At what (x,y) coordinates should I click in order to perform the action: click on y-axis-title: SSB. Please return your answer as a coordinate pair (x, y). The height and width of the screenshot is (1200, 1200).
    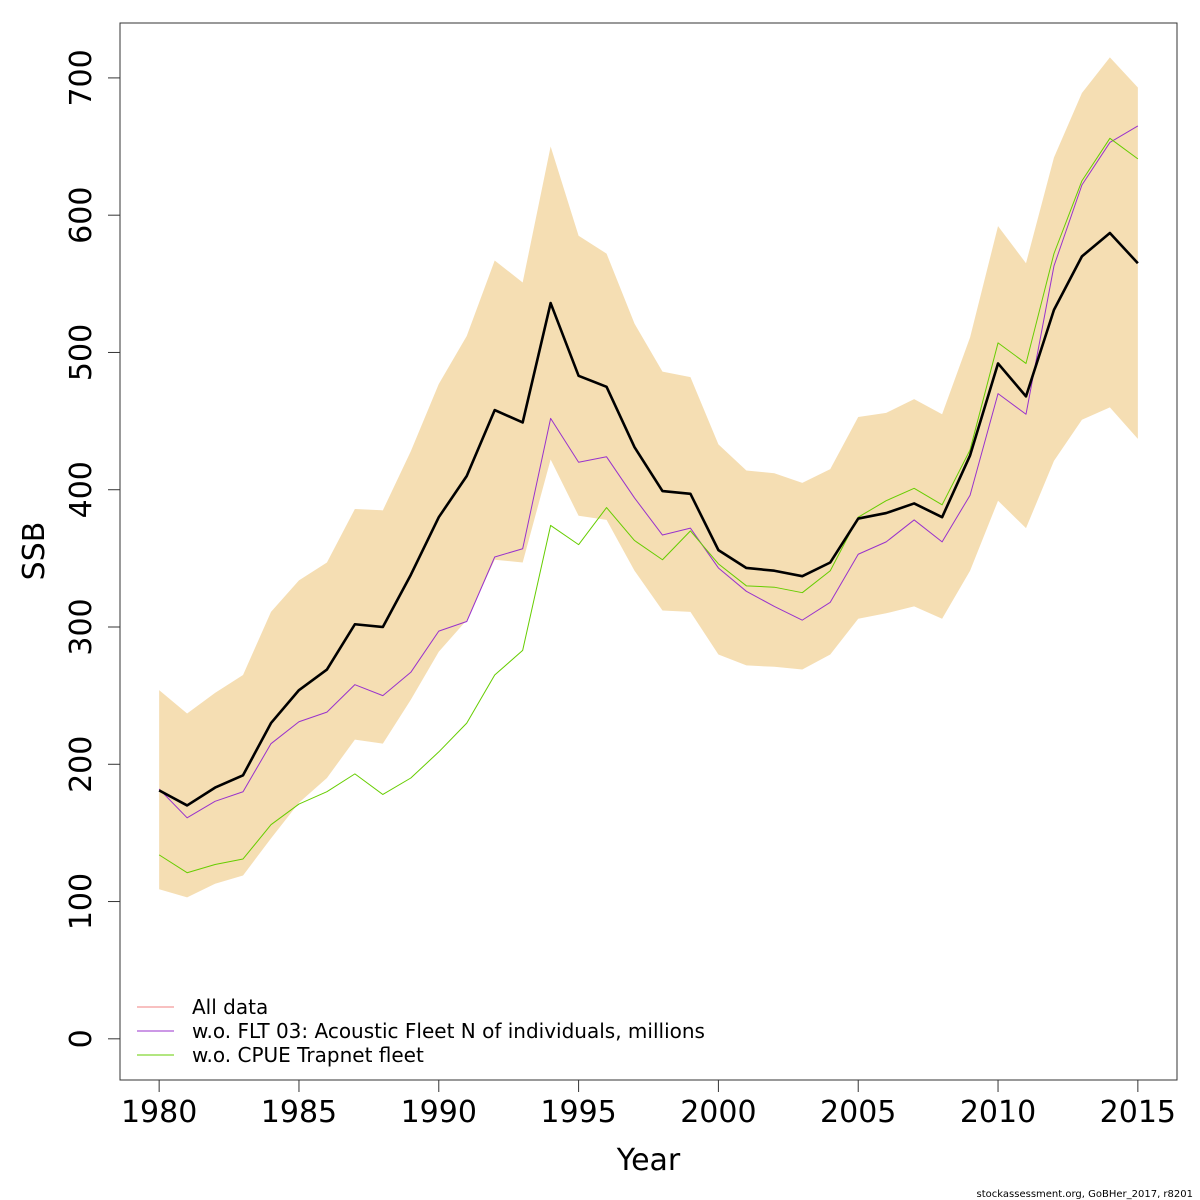
    Looking at the image, I should click on (34, 551).